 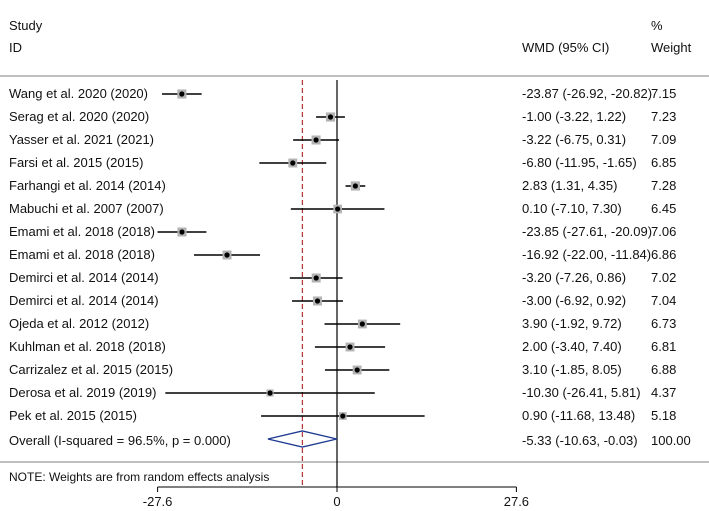 What do you see at coordinates (76, 162) in the screenshot?
I see `study-label: Farsi et al. 2015 (2015)` at bounding box center [76, 162].